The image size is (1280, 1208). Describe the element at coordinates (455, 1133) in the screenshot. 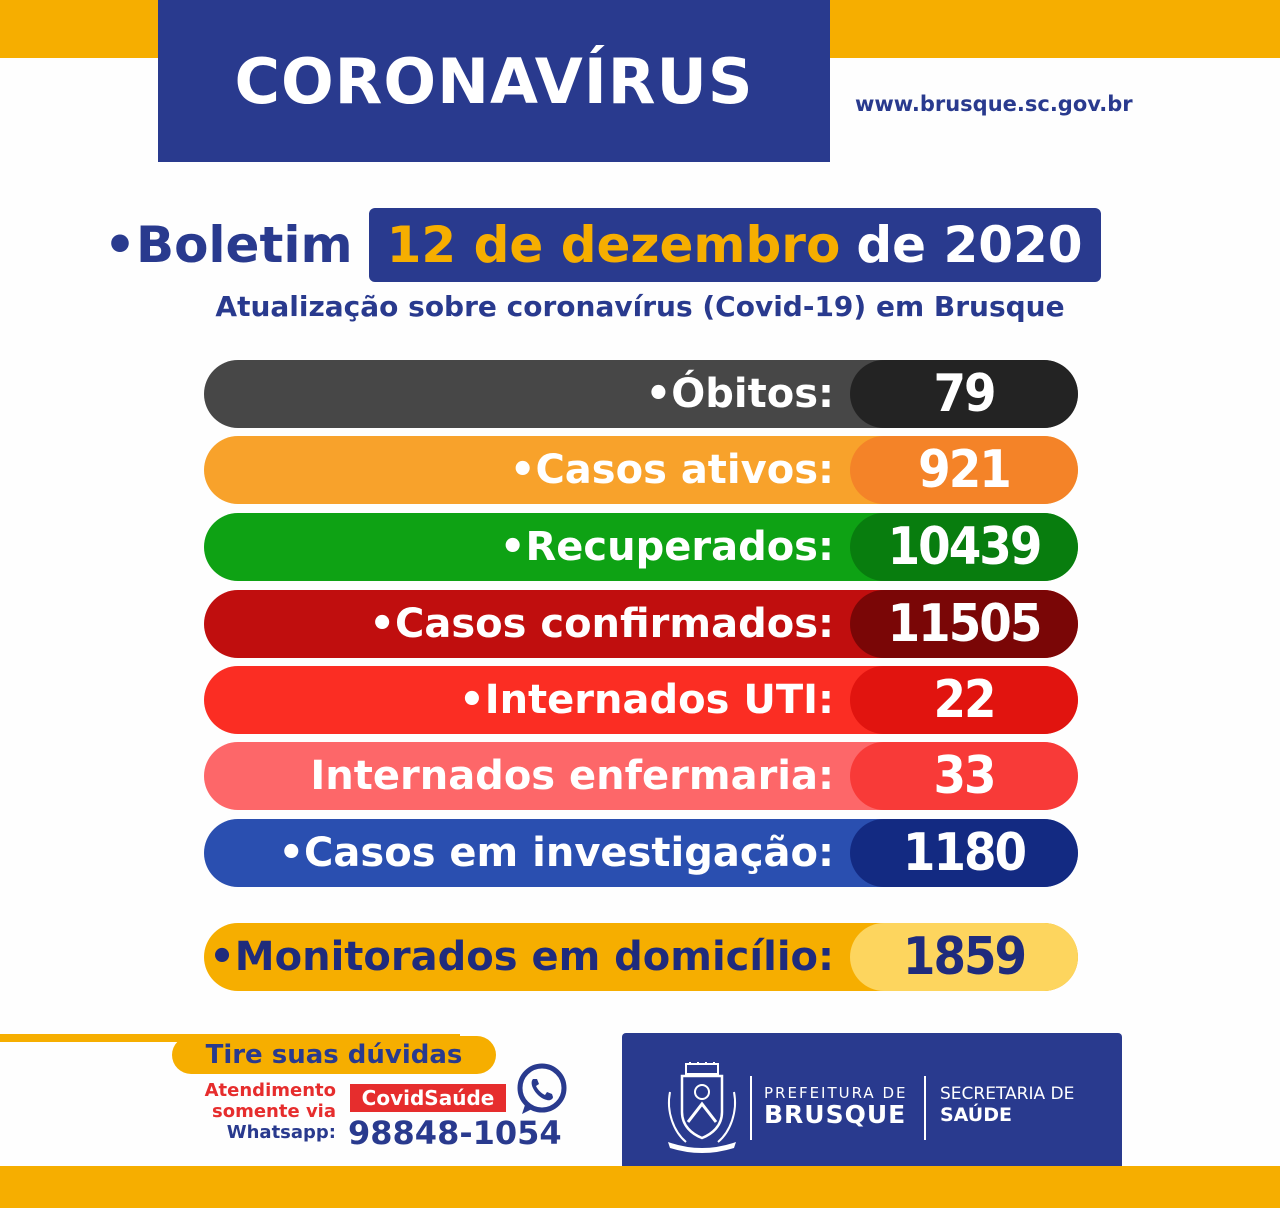

I see `whatsapp-phone: 98848-1054` at that location.